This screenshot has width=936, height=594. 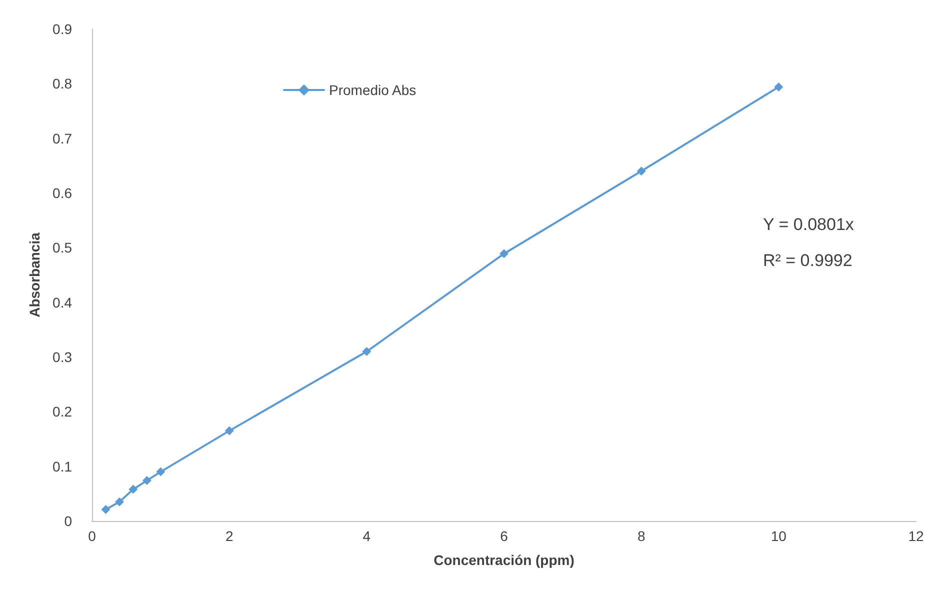 I want to click on y-tick-label: 0.6, so click(x=62, y=193).